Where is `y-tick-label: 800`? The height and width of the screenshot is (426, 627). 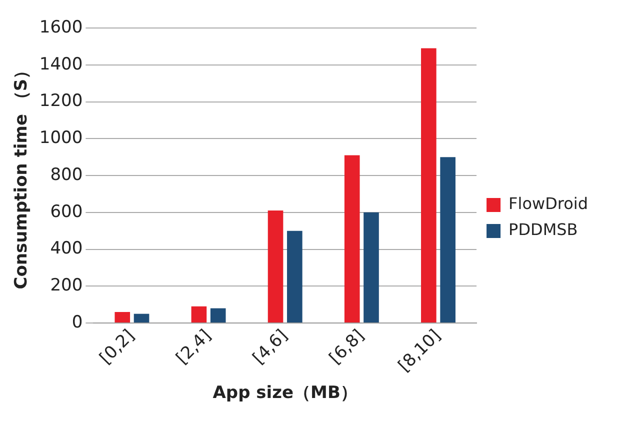
y-tick-label: 800 is located at coordinates (66, 174).